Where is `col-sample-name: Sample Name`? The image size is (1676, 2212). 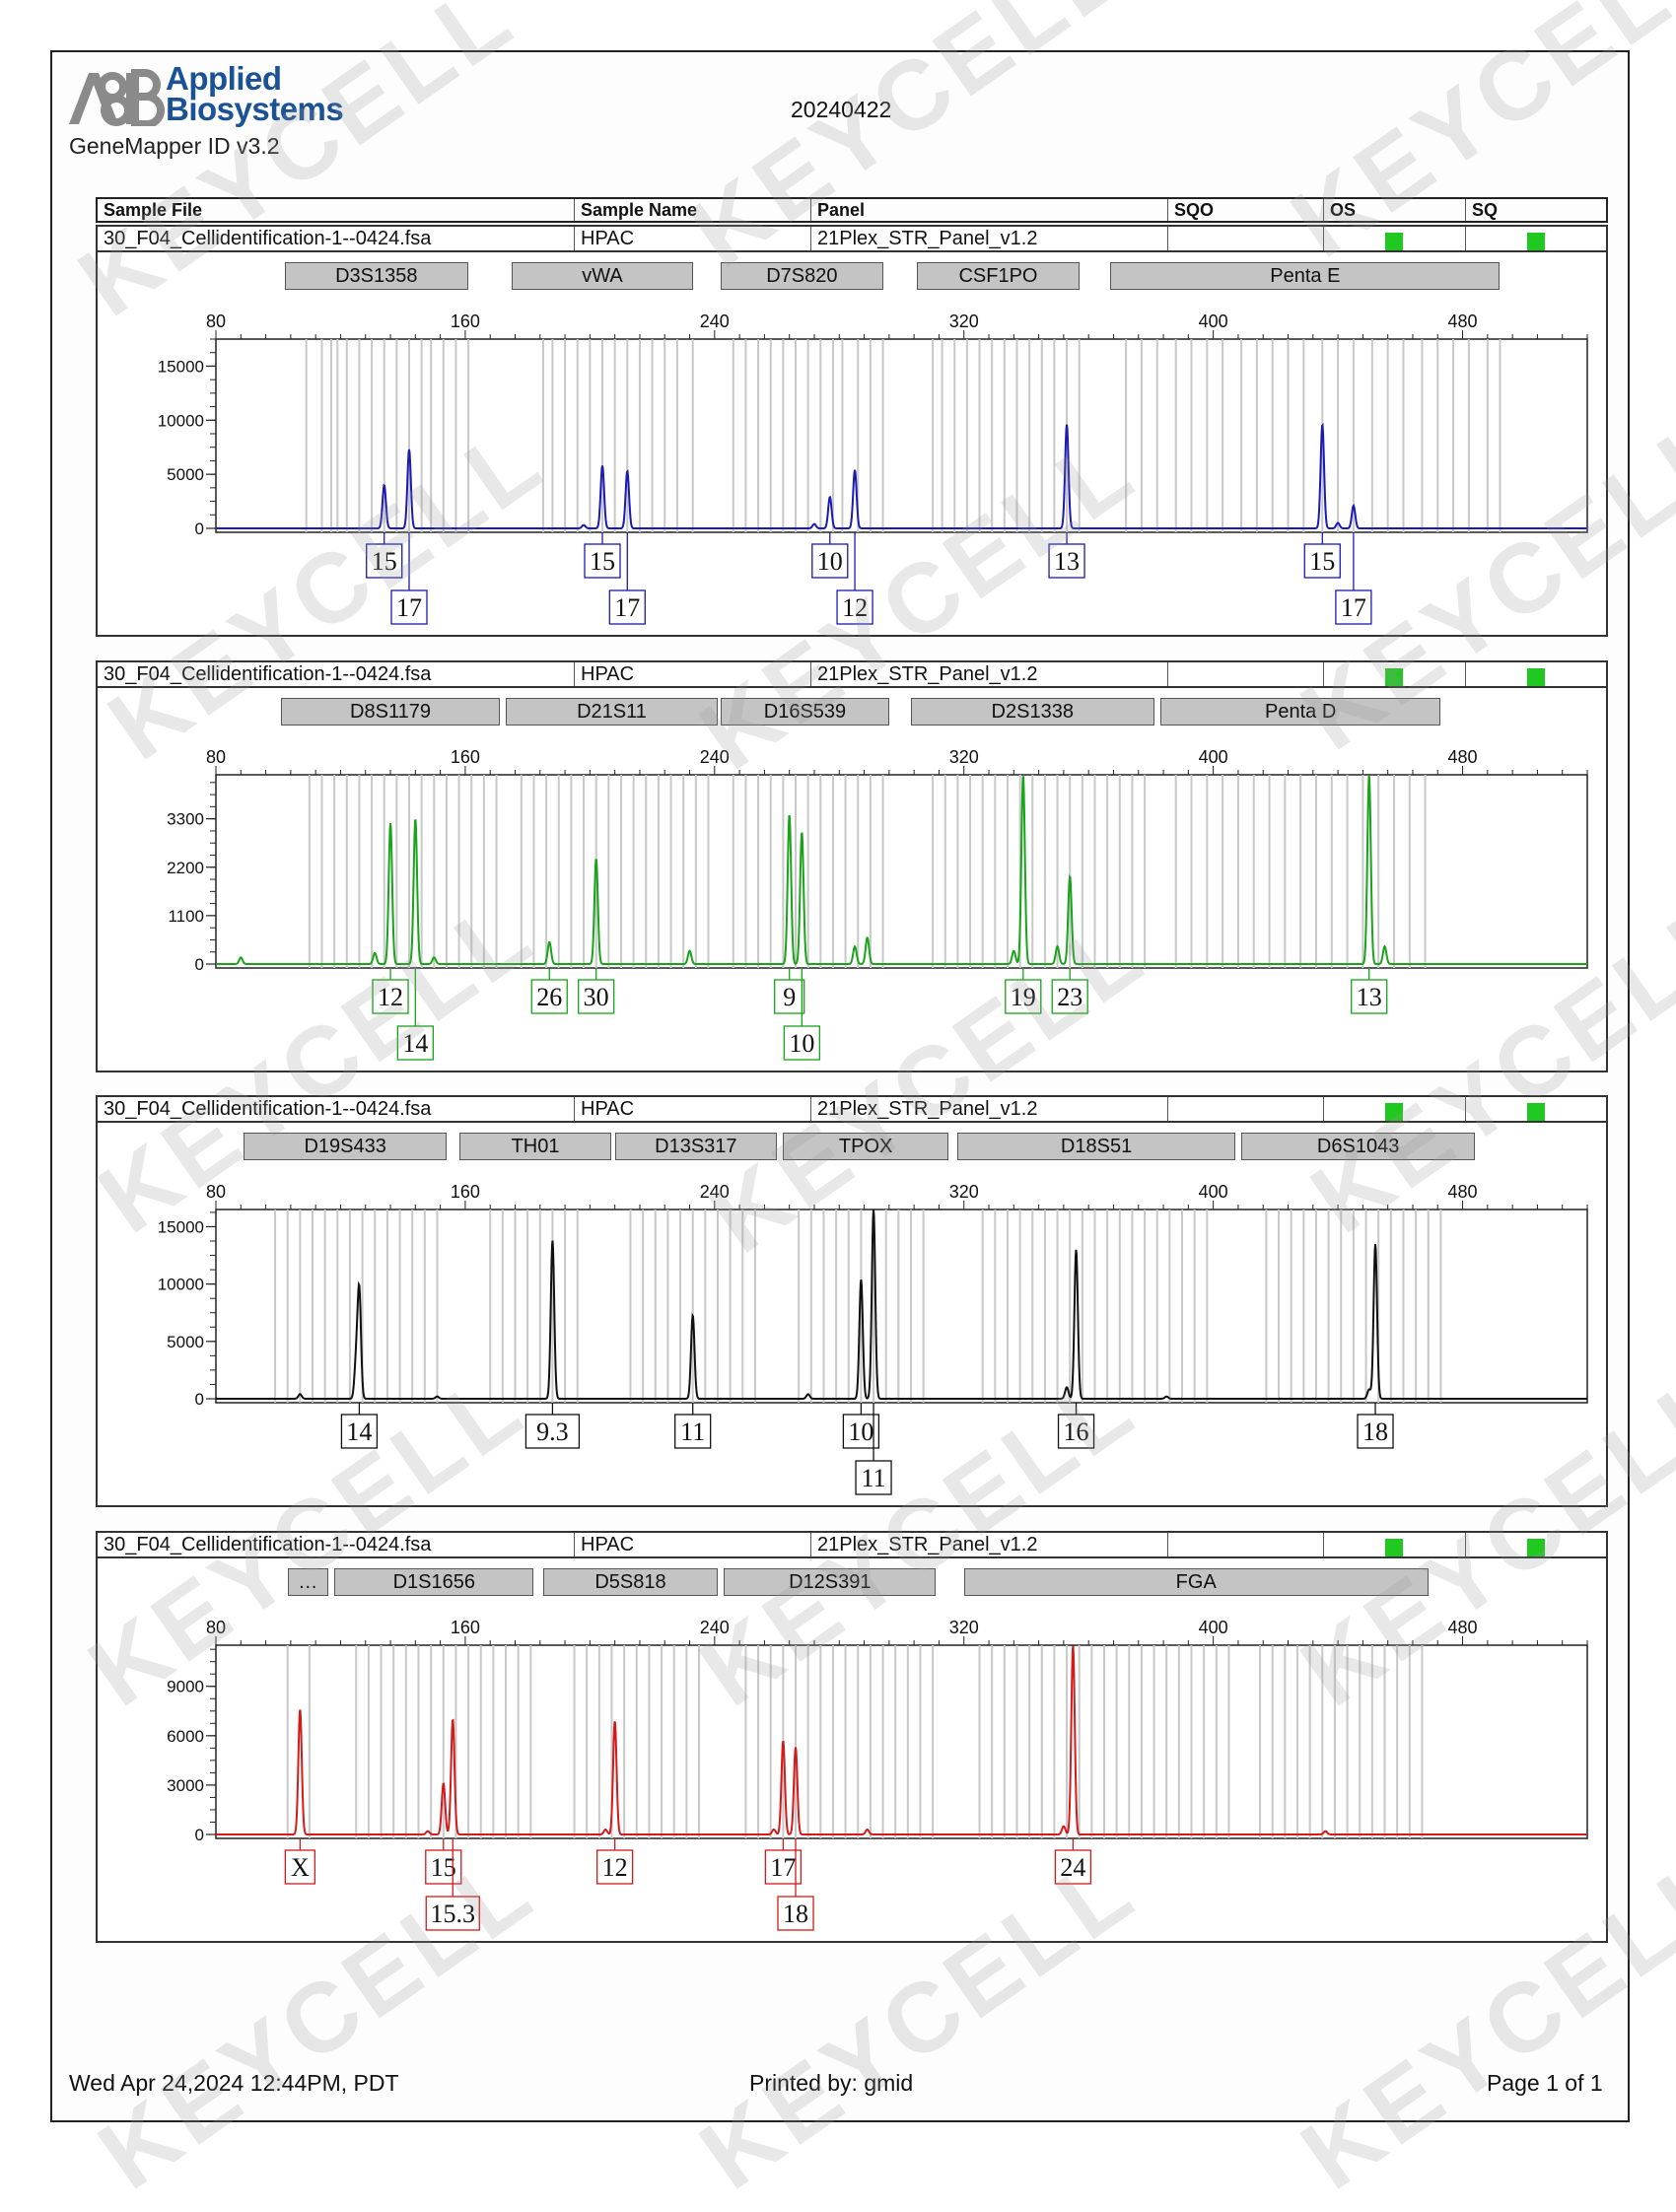
col-sample-name: Sample Name is located at coordinates (693, 210).